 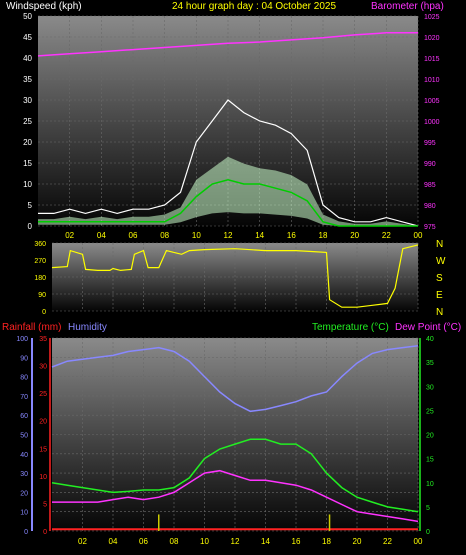 I want to click on barometer-tick-label: 990, so click(x=430, y=164).